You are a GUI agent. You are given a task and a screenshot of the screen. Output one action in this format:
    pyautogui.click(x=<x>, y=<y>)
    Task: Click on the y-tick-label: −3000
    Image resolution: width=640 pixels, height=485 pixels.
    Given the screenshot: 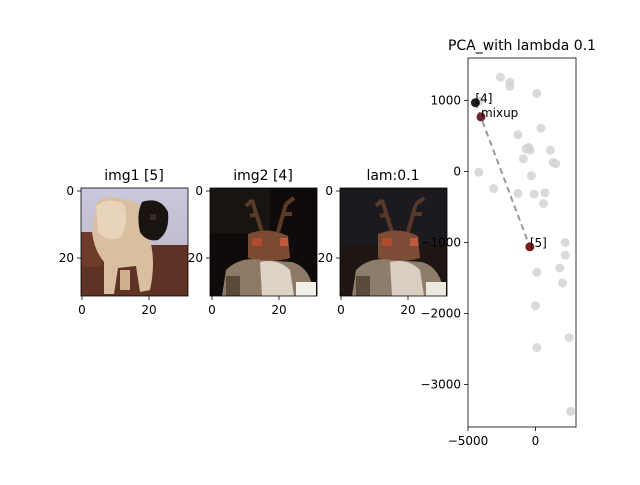 What is the action you would take?
    pyautogui.click(x=440, y=384)
    